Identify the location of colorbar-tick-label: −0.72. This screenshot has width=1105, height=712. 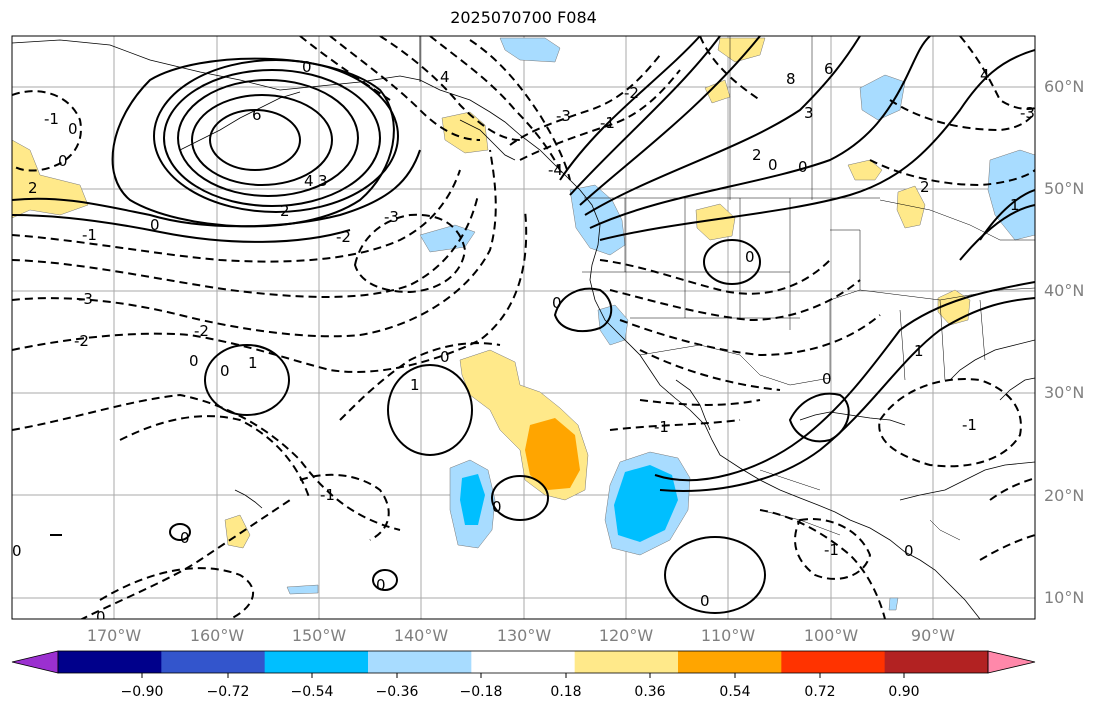
(228, 692).